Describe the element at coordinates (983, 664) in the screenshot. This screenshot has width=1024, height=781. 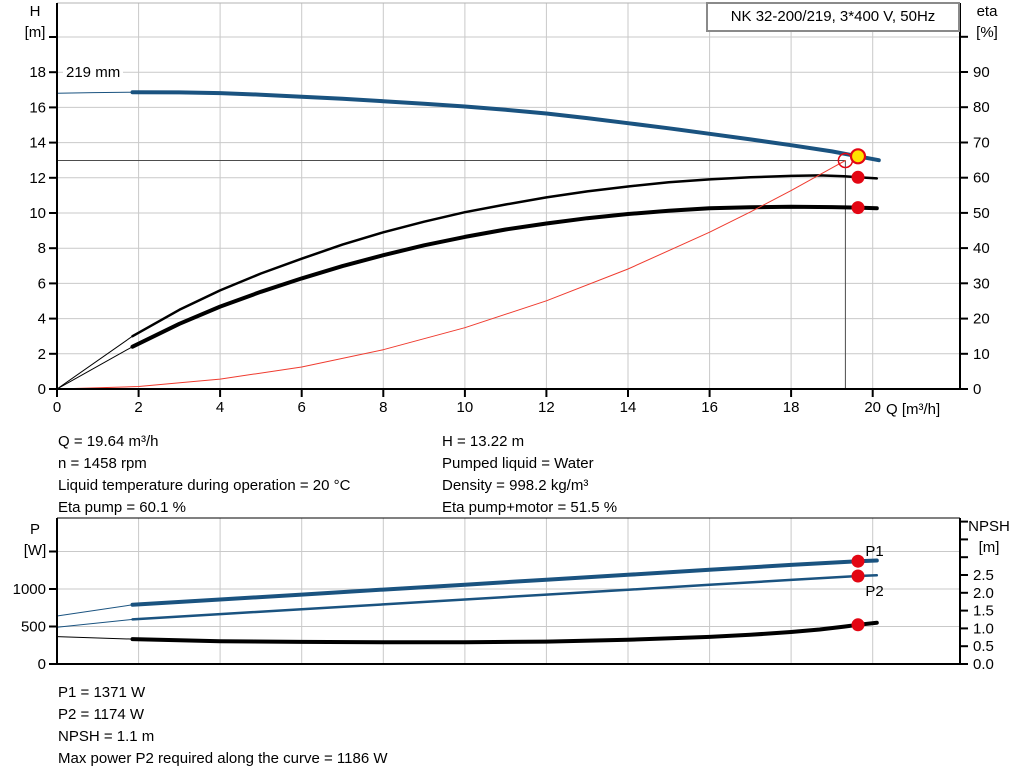
I see `y-right-tick-label: 0.0` at that location.